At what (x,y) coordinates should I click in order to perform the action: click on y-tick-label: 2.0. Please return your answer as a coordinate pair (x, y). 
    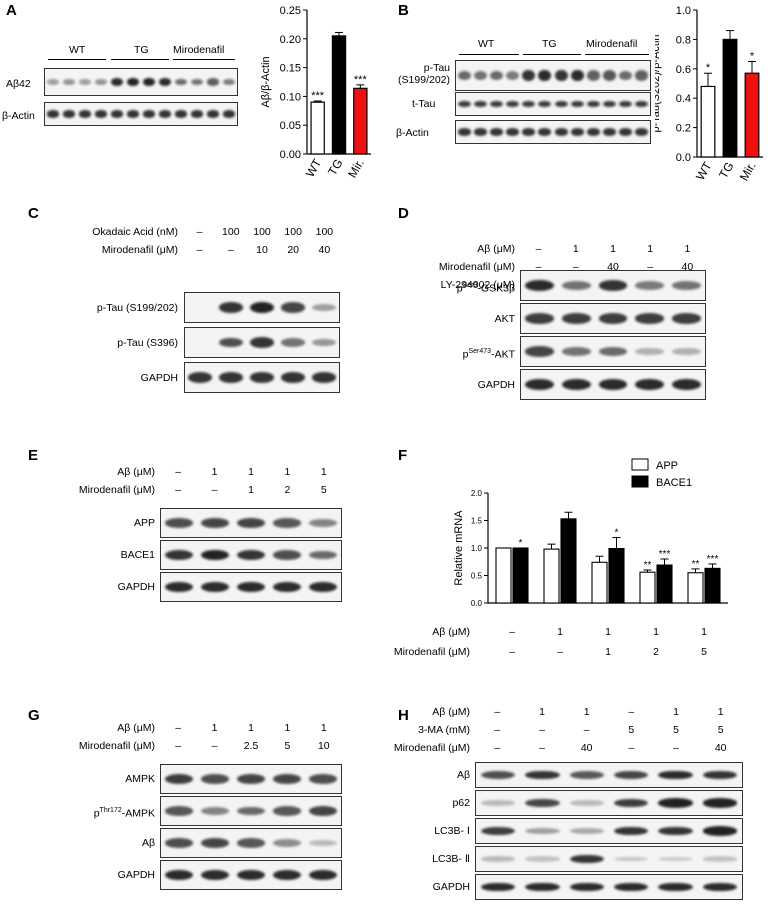
    Looking at the image, I should click on (477, 493).